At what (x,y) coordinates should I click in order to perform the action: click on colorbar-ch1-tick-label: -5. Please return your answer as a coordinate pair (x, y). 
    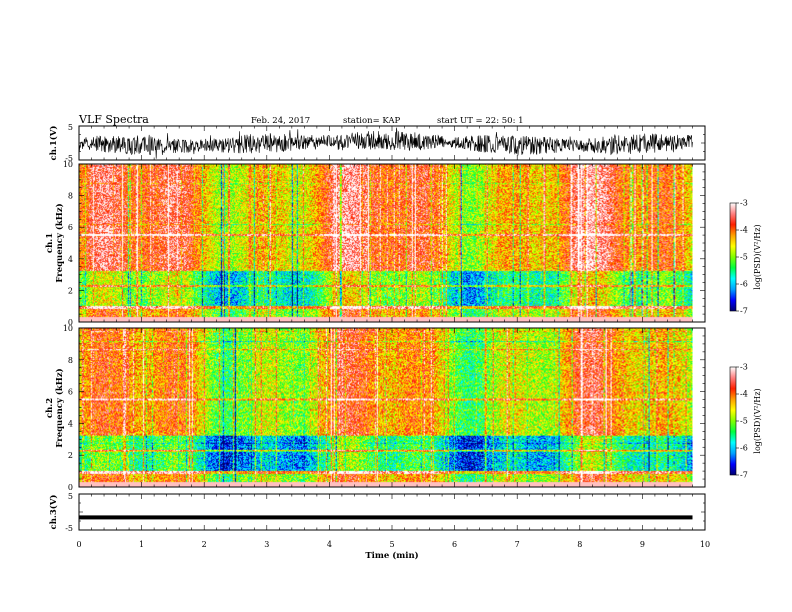
    Looking at the image, I should click on (744, 257).